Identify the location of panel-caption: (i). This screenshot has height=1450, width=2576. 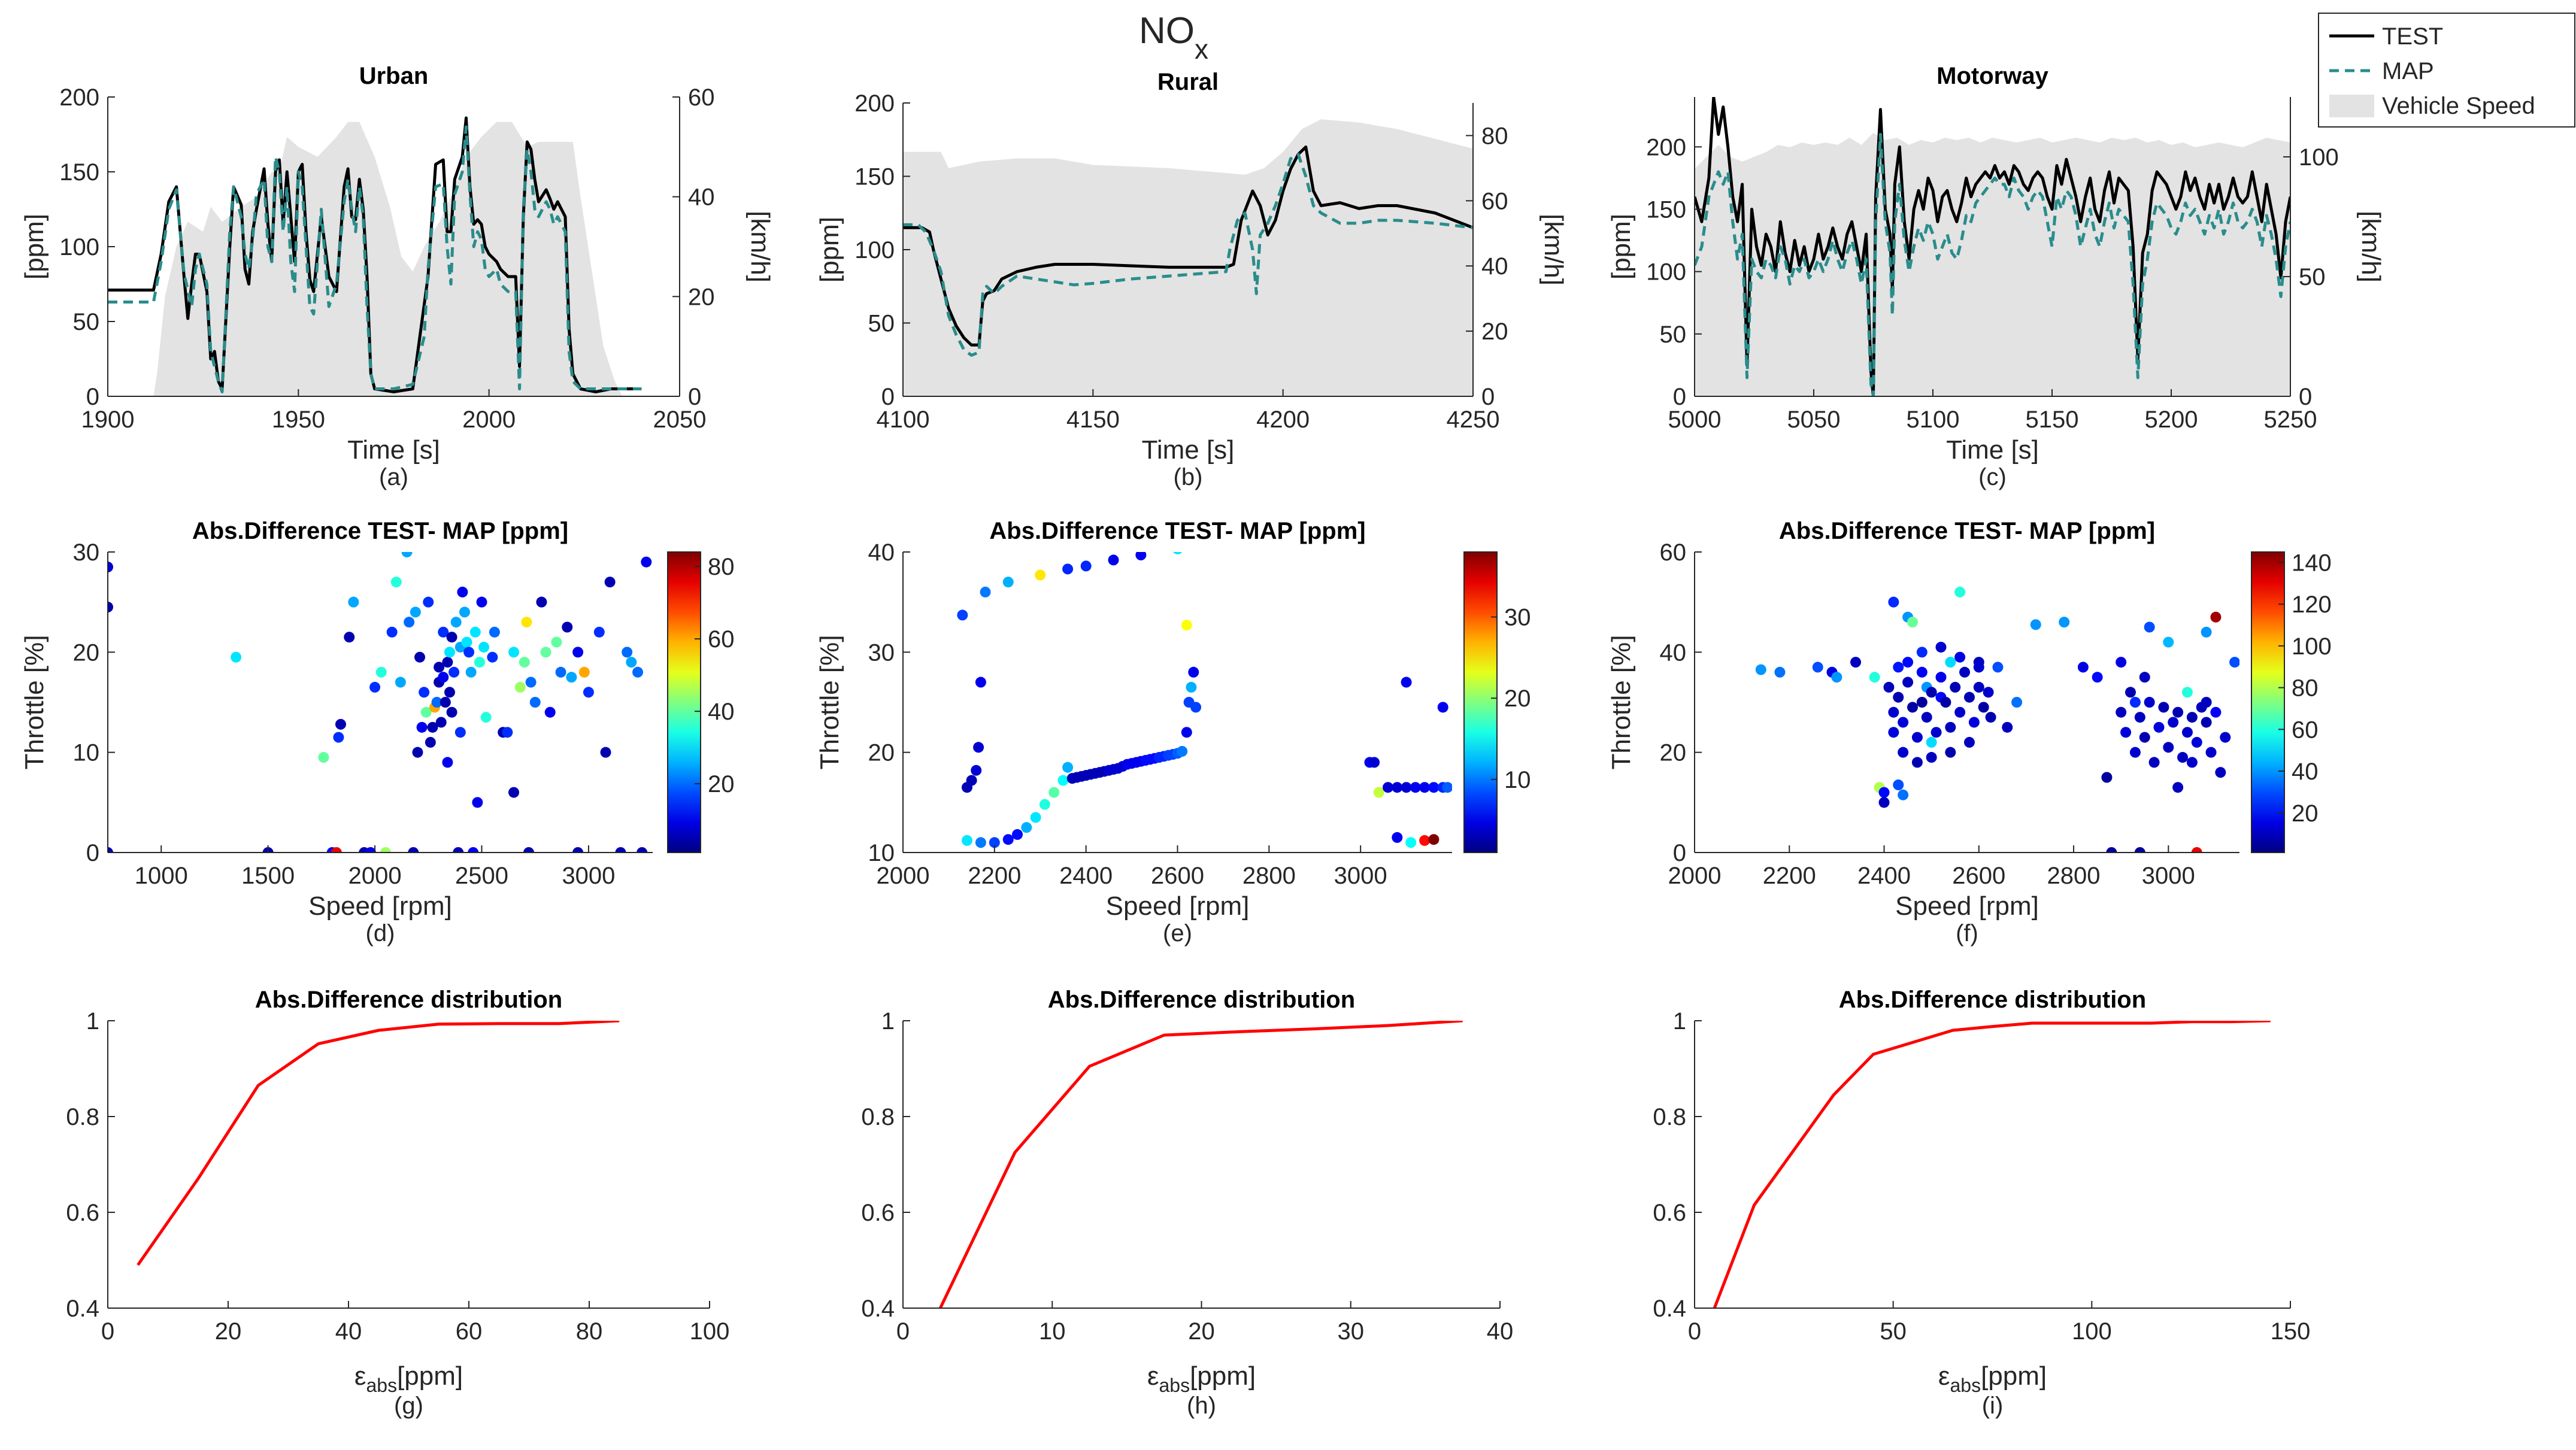
(1993, 1406).